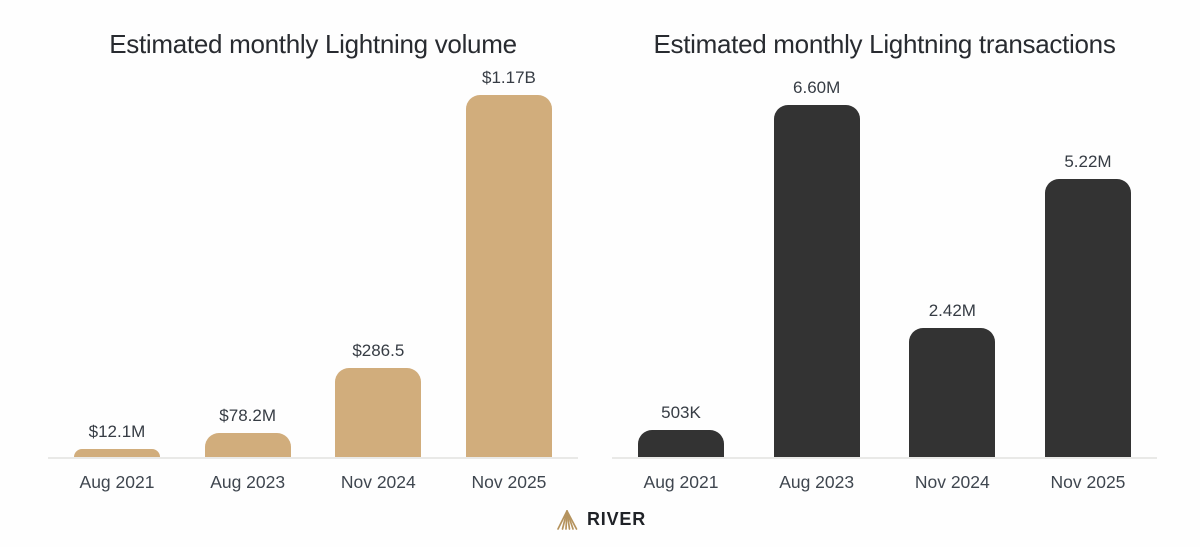  What do you see at coordinates (1088, 161) in the screenshot?
I see `bar-value-label: 5.22M` at bounding box center [1088, 161].